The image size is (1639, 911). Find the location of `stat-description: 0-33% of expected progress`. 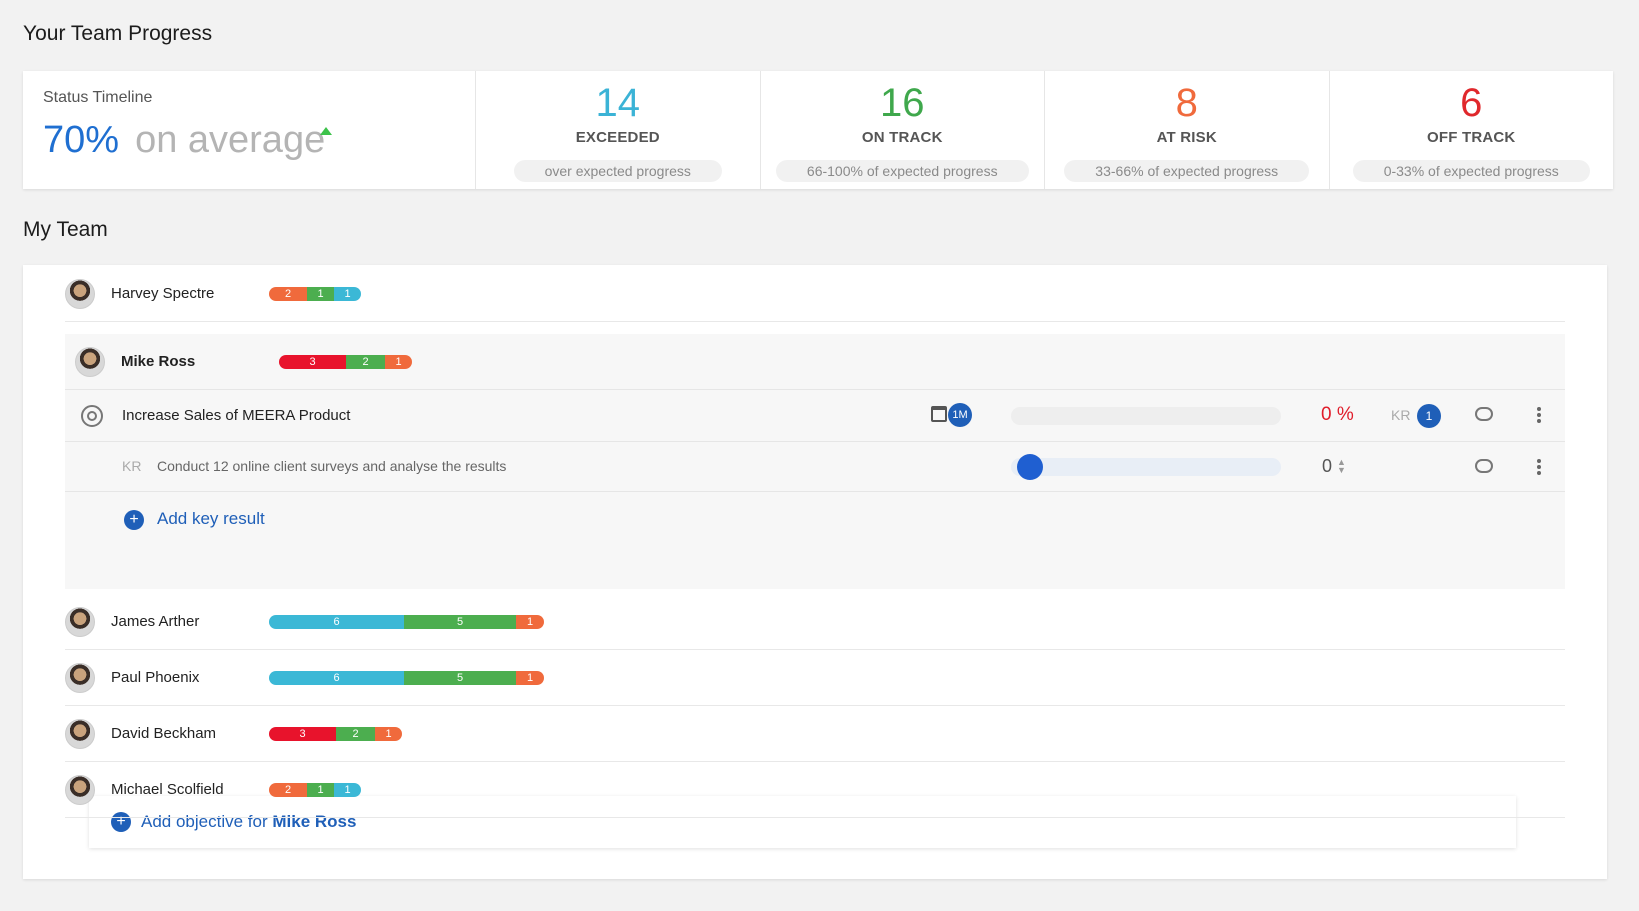

stat-description: 0-33% of expected progress is located at coordinates (1471, 171).